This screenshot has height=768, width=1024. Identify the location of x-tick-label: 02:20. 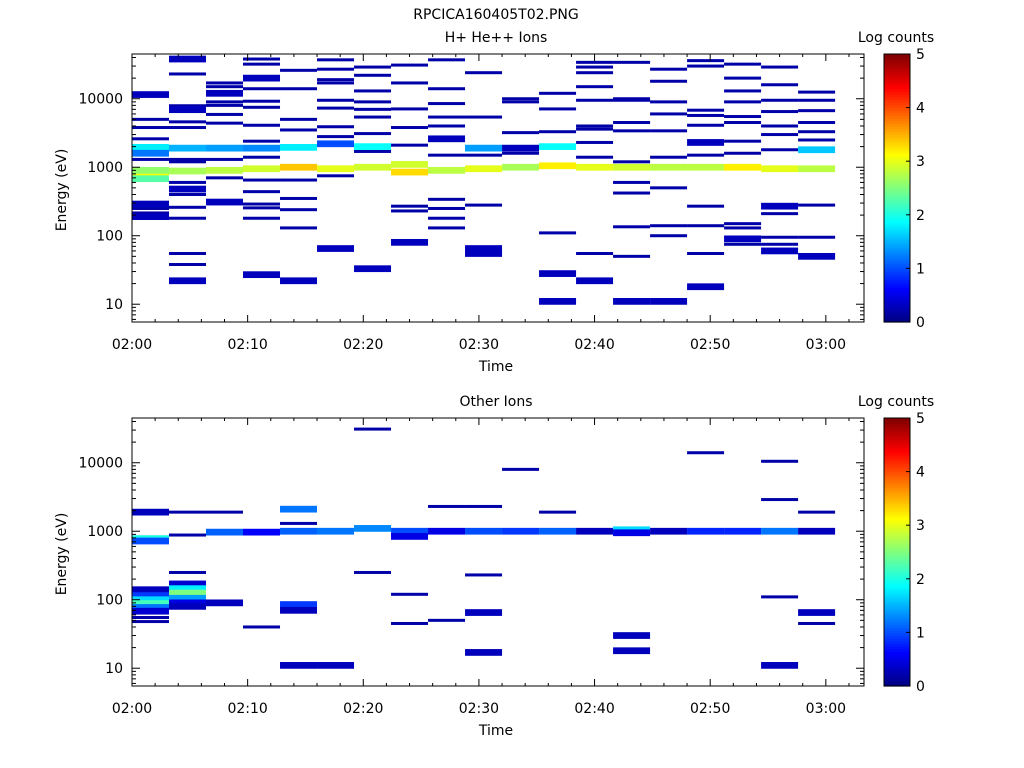
(363, 709).